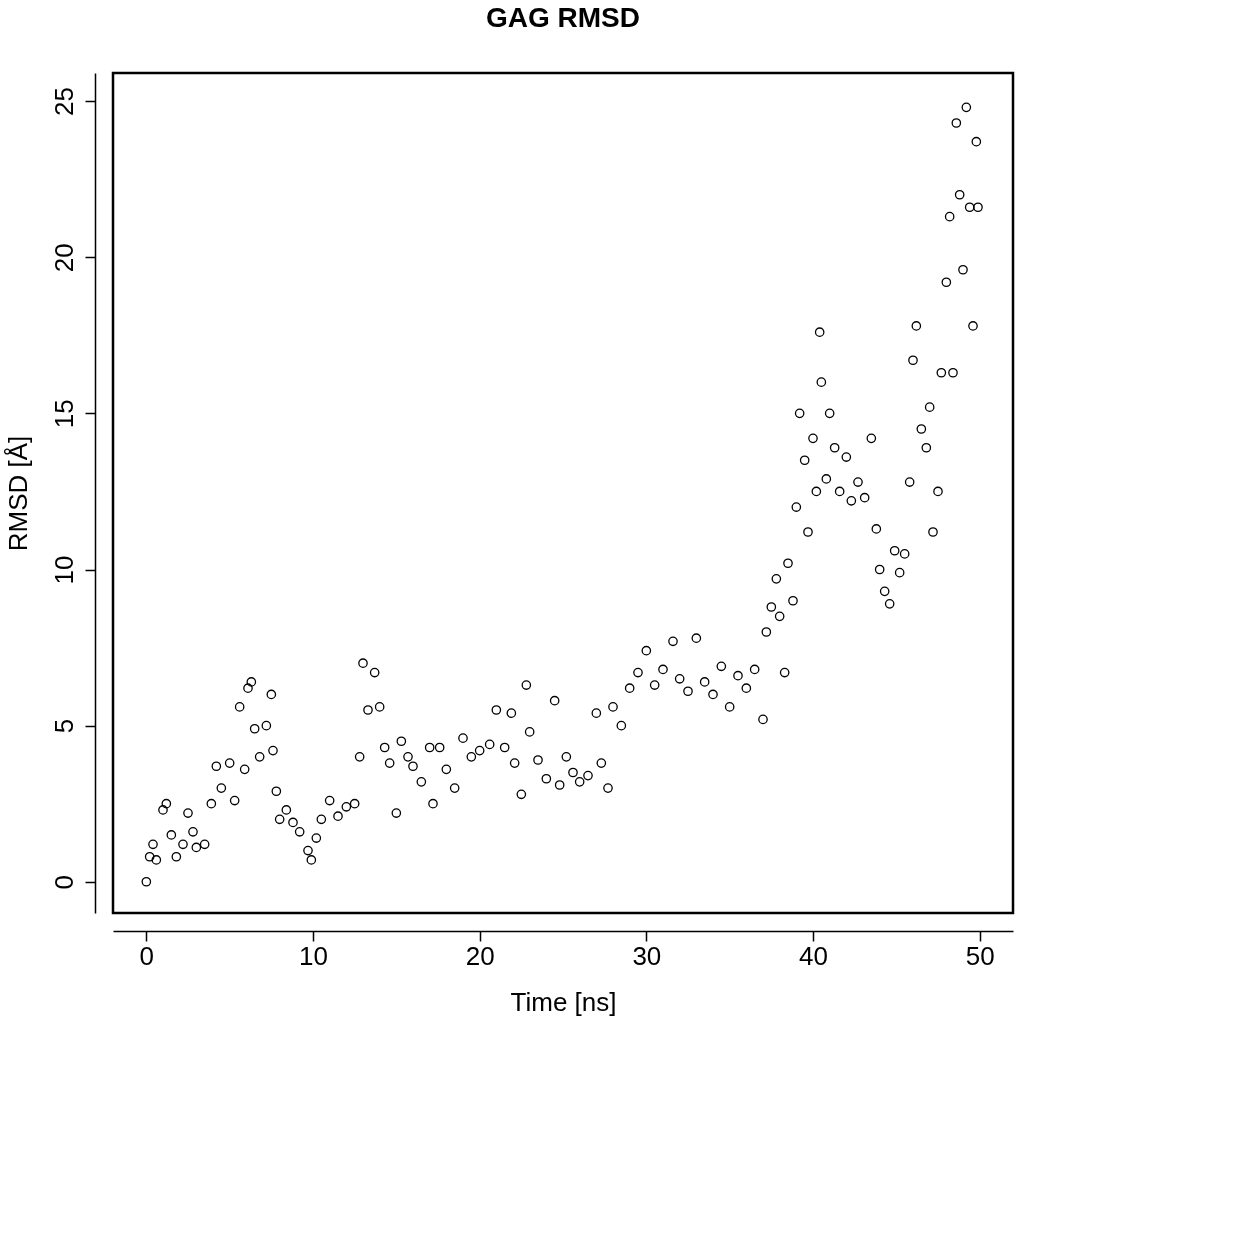 The width and height of the screenshot is (1259, 1259). What do you see at coordinates (63, 102) in the screenshot?
I see `y-tick-label: 25` at bounding box center [63, 102].